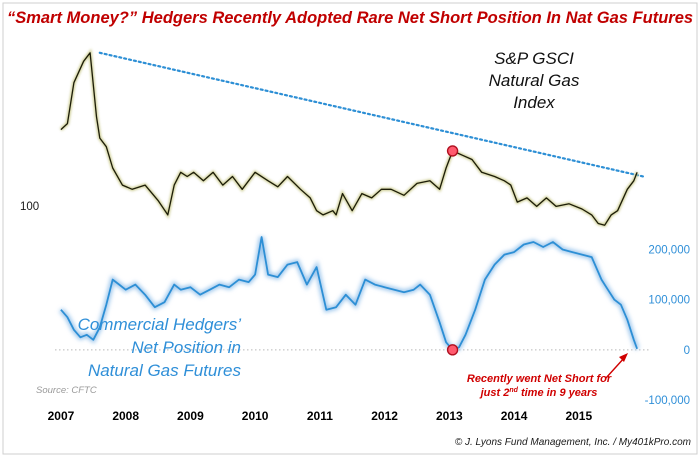  Describe the element at coordinates (190, 416) in the screenshot. I see `x-axis-tick-2: 2009` at that location.